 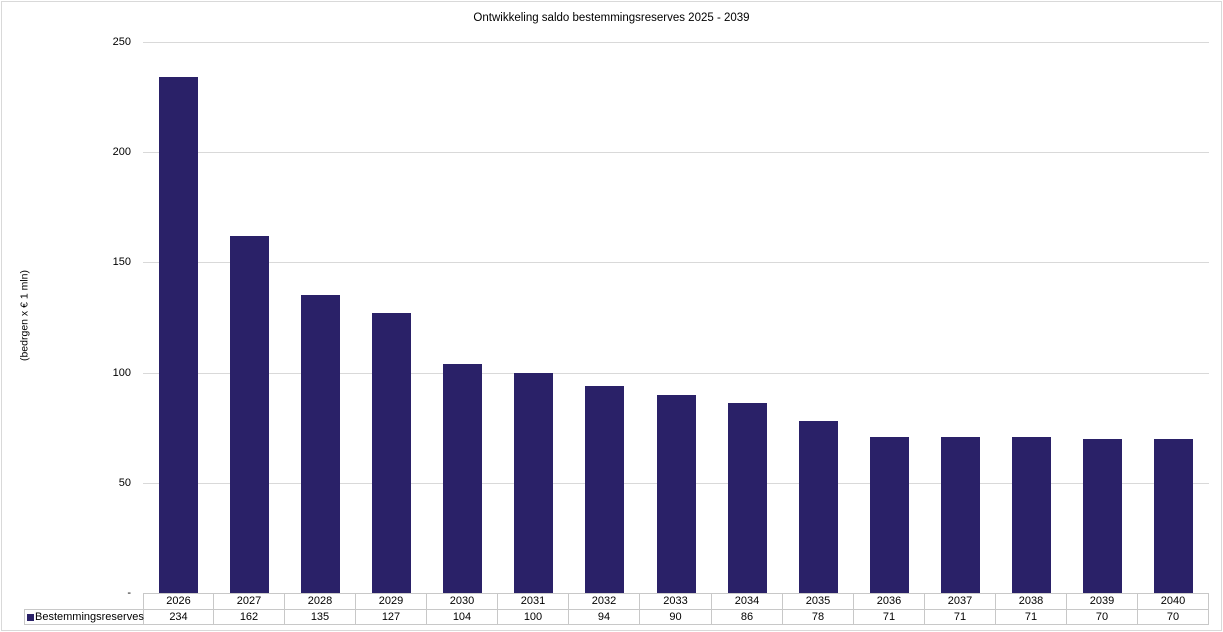 What do you see at coordinates (462, 601) in the screenshot?
I see `year-cell: 2030` at bounding box center [462, 601].